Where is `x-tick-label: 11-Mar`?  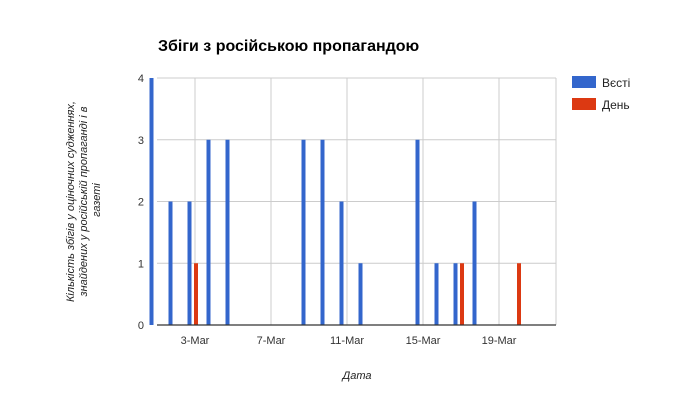
x-tick-label: 11-Mar is located at coordinates (347, 341).